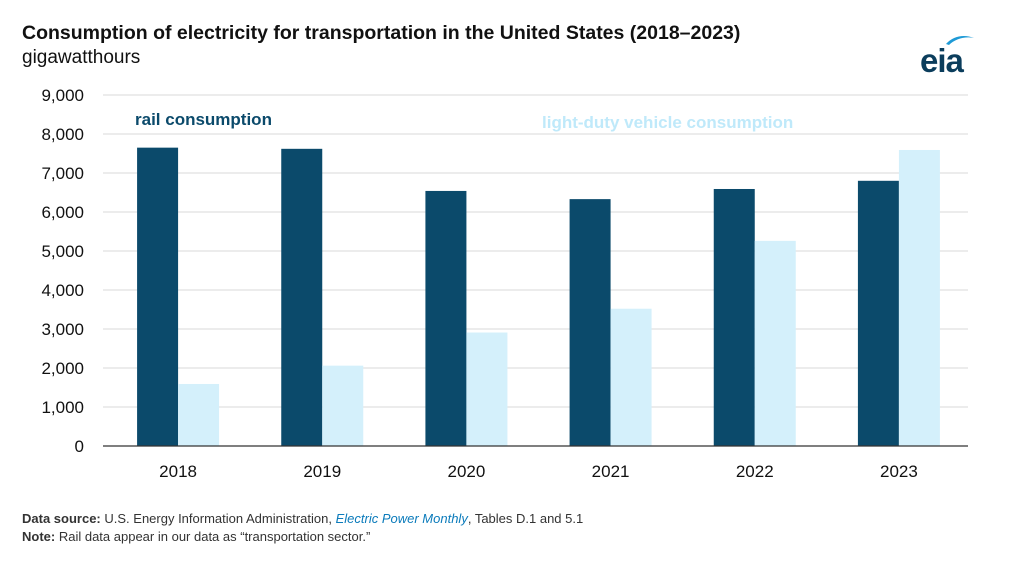  What do you see at coordinates (322, 471) in the screenshot?
I see `x-tick-label: 2019` at bounding box center [322, 471].